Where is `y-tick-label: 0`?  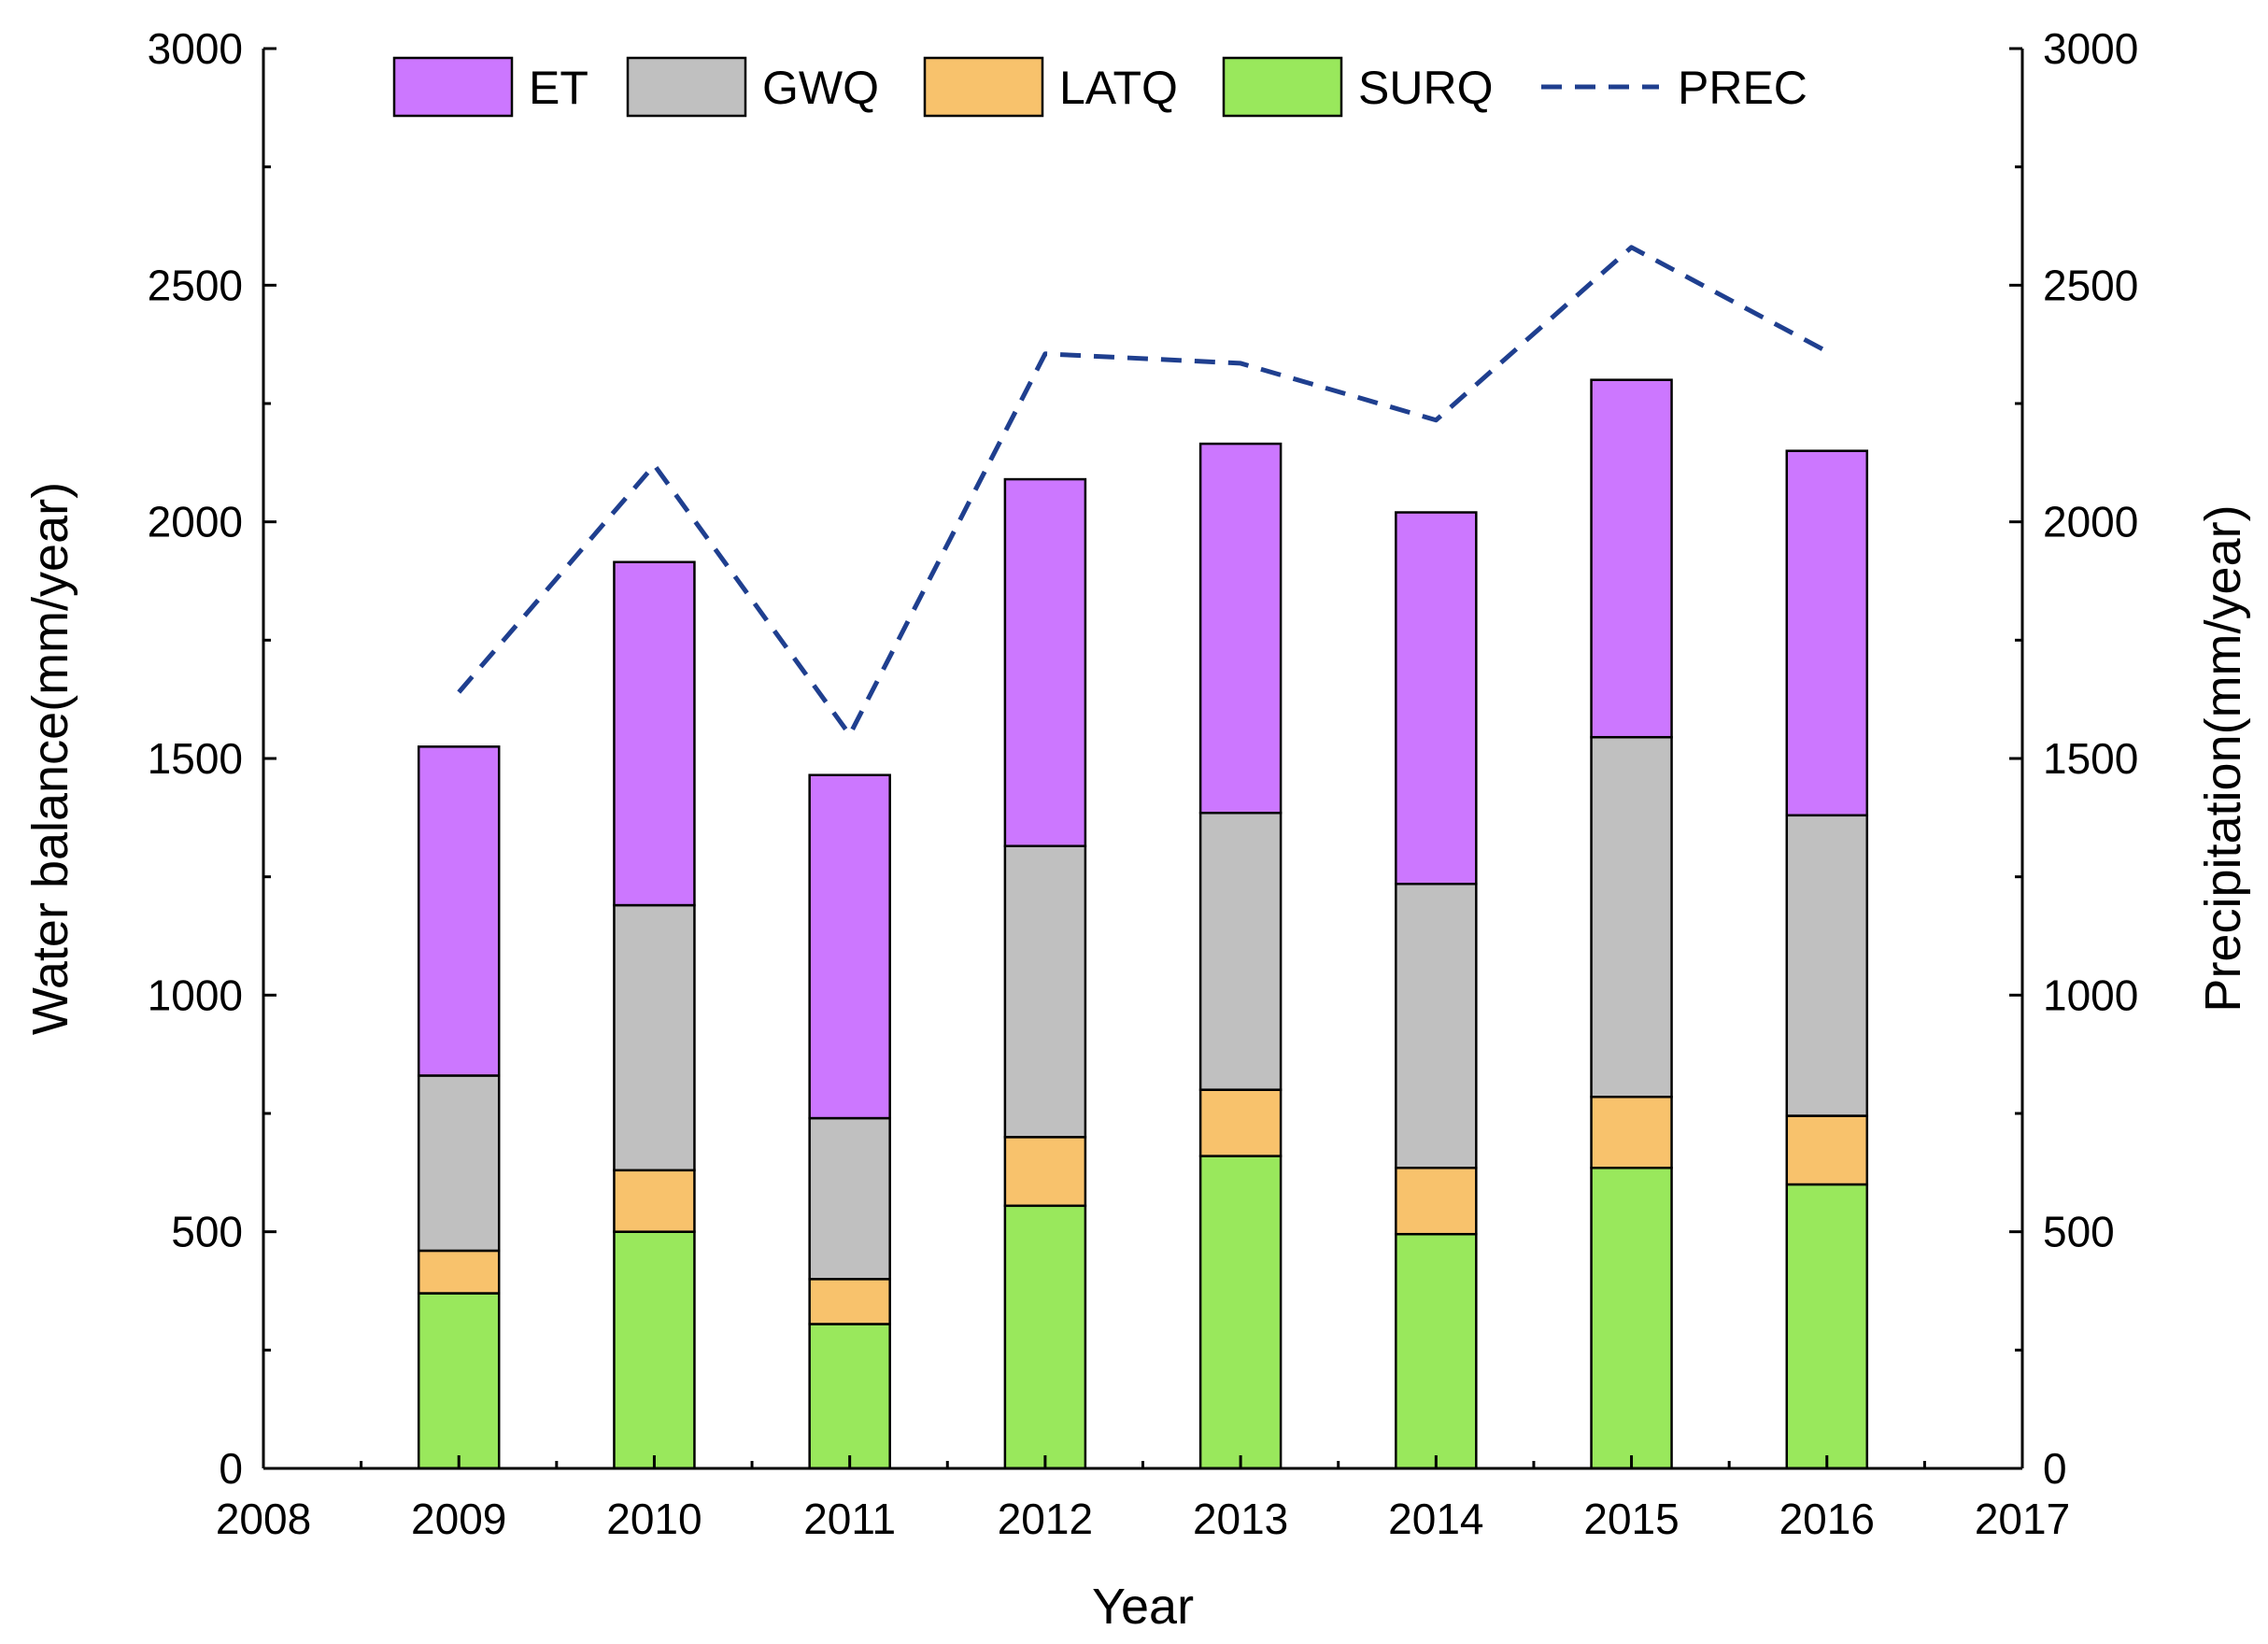 y-tick-label: 0 is located at coordinates (231, 1468).